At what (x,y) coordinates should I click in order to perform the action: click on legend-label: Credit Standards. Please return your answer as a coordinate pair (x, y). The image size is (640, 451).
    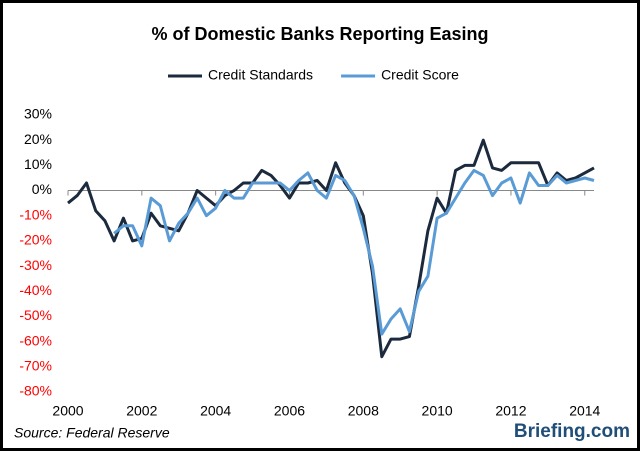
    Looking at the image, I should click on (260, 75).